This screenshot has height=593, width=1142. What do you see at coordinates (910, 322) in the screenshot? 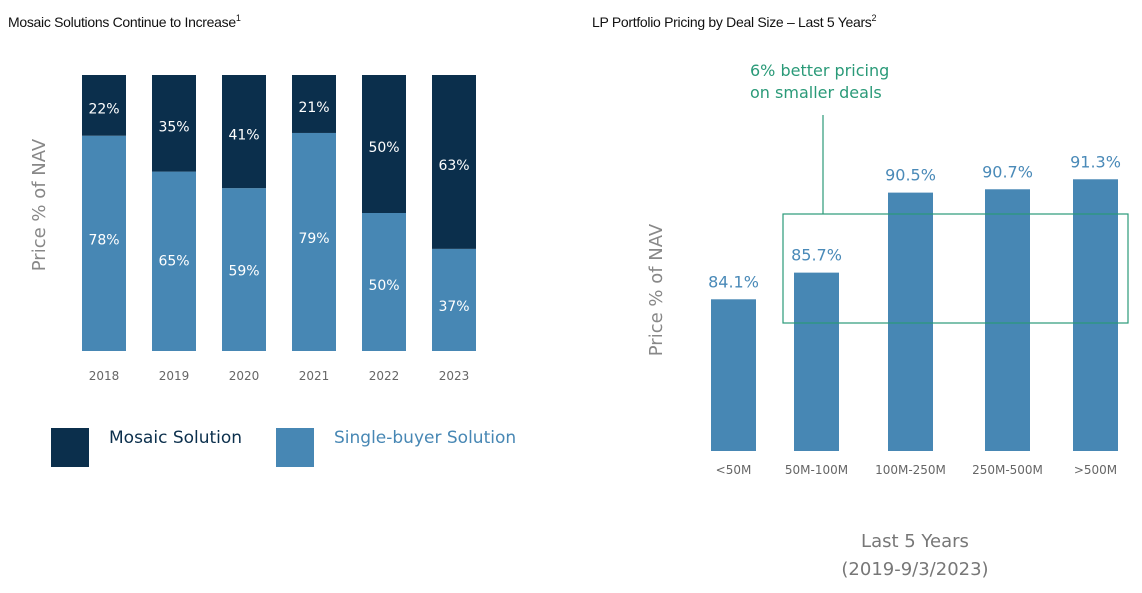
I see `bar-100M-250M` at bounding box center [910, 322].